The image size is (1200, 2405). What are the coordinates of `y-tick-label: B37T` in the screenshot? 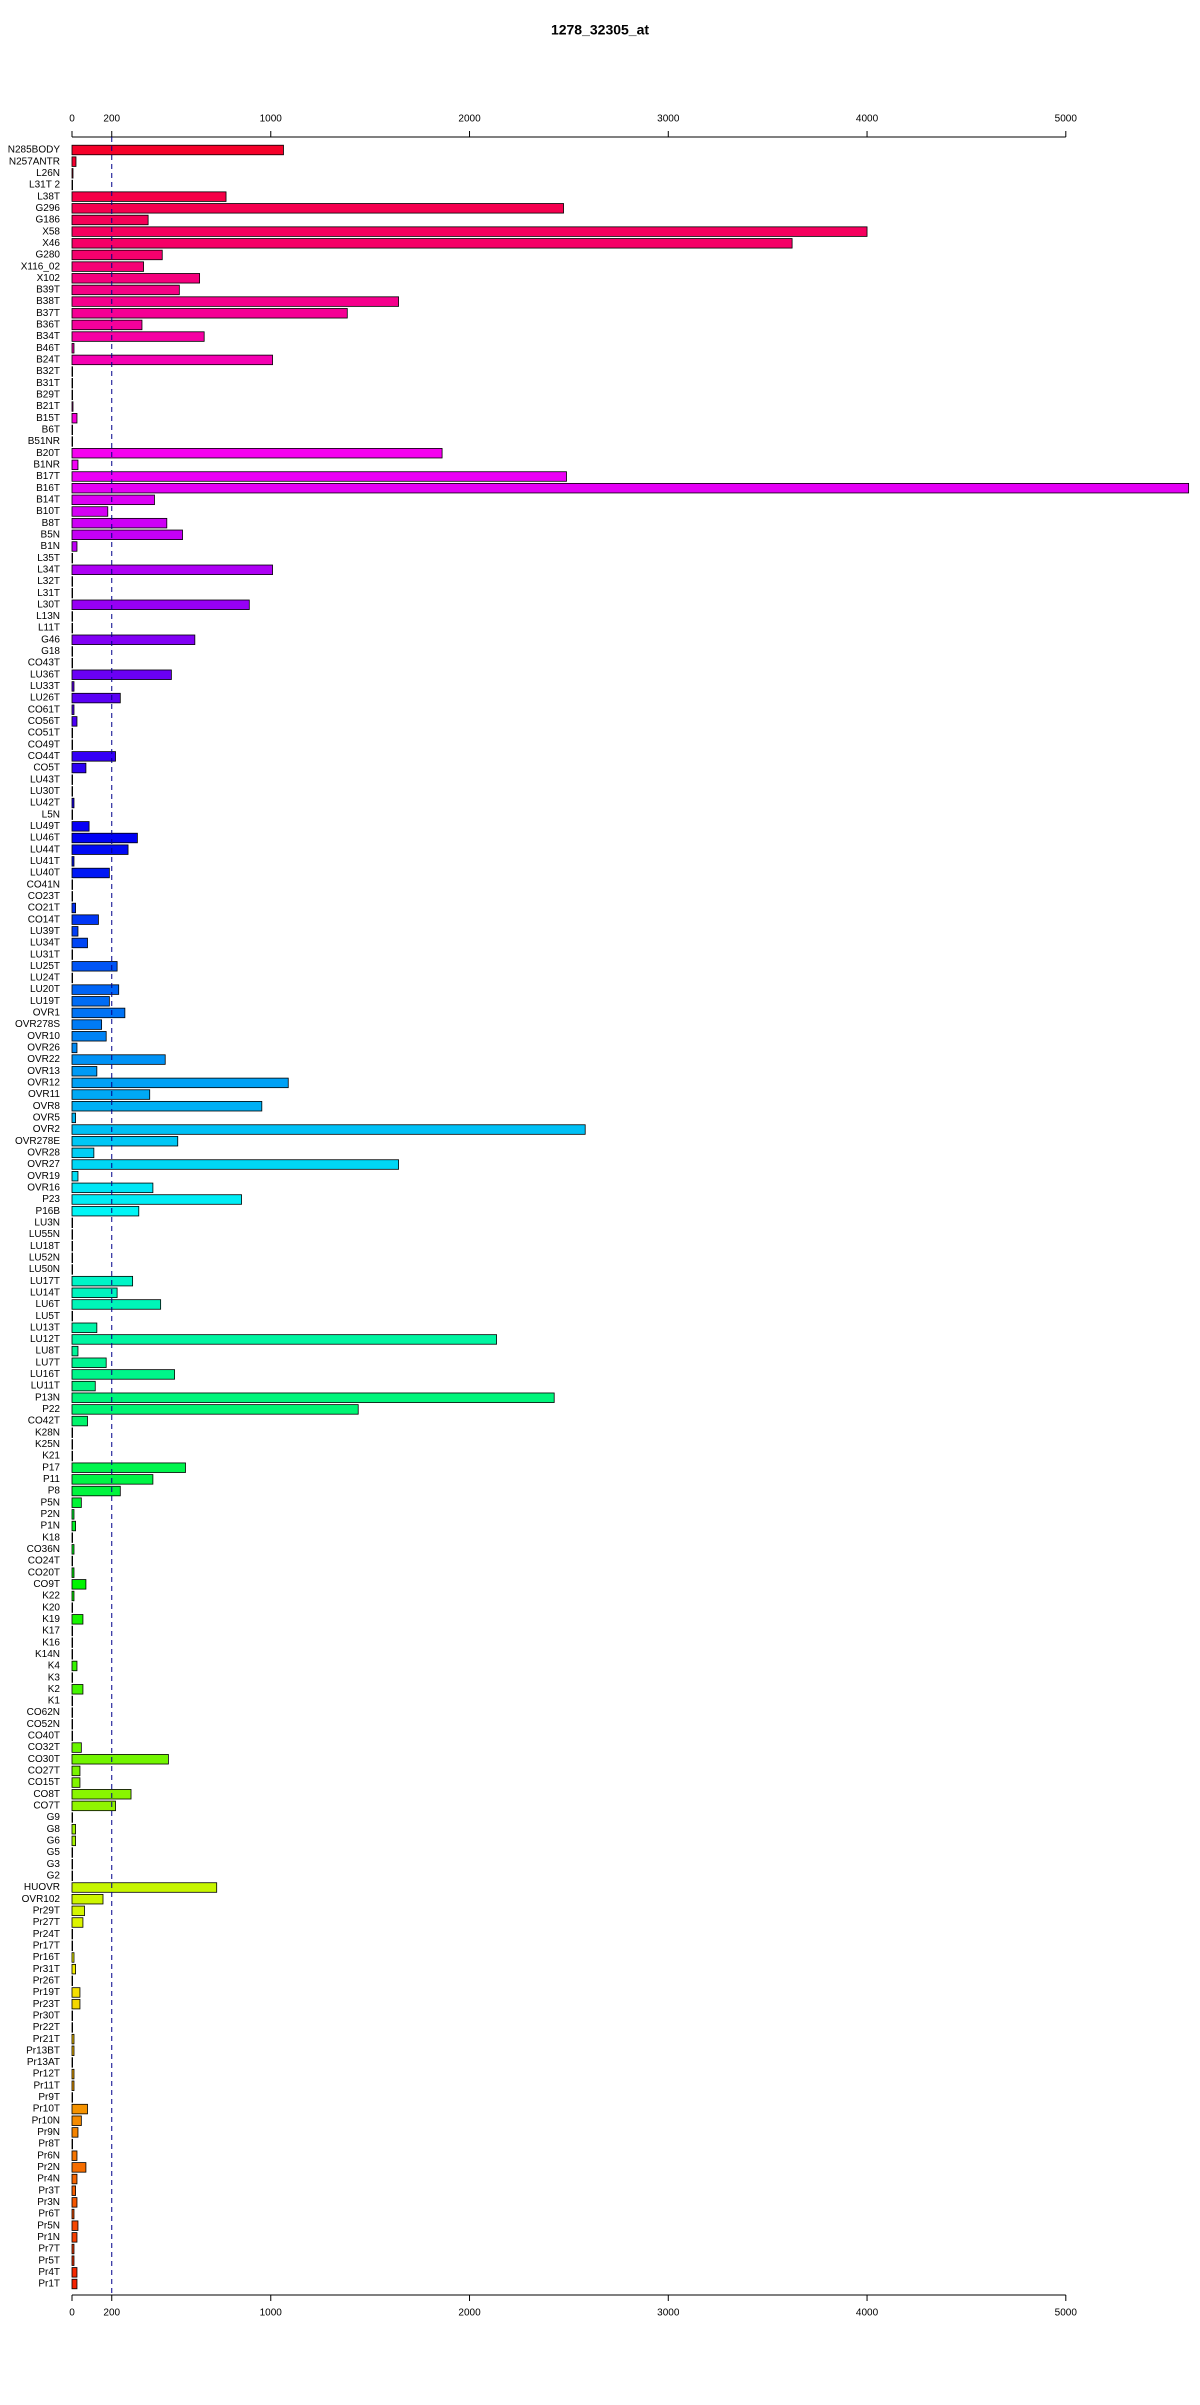 It's located at (48, 313).